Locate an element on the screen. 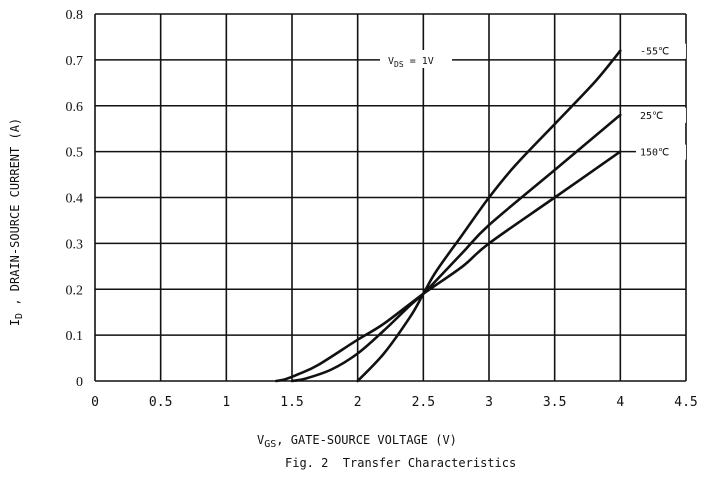 The height and width of the screenshot is (477, 701). x-tick-label-9: 4.5 is located at coordinates (685, 402).